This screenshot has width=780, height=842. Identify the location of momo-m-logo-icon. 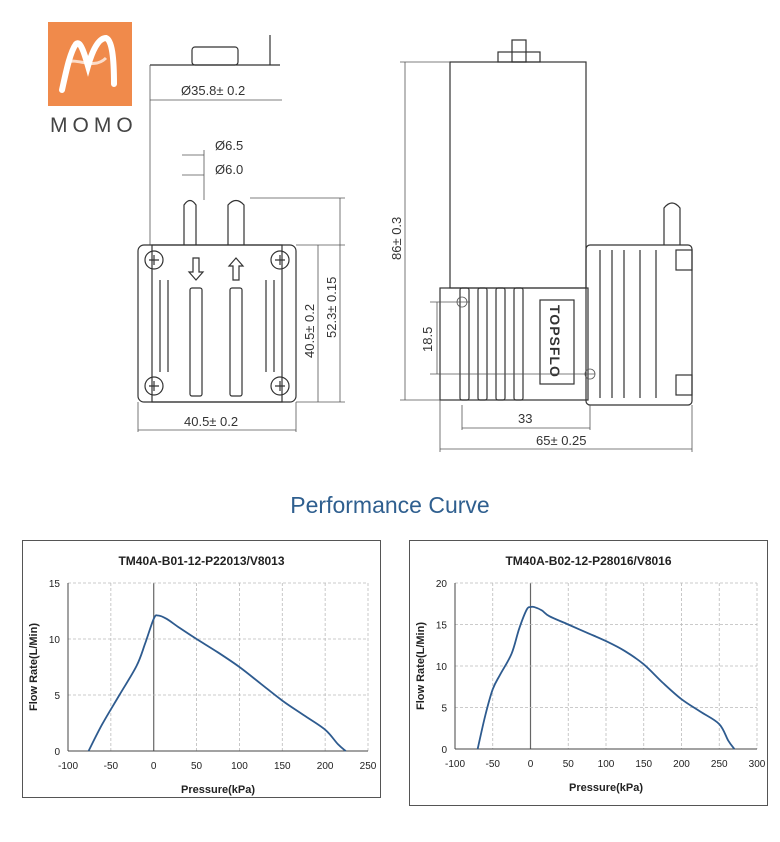
(90, 64).